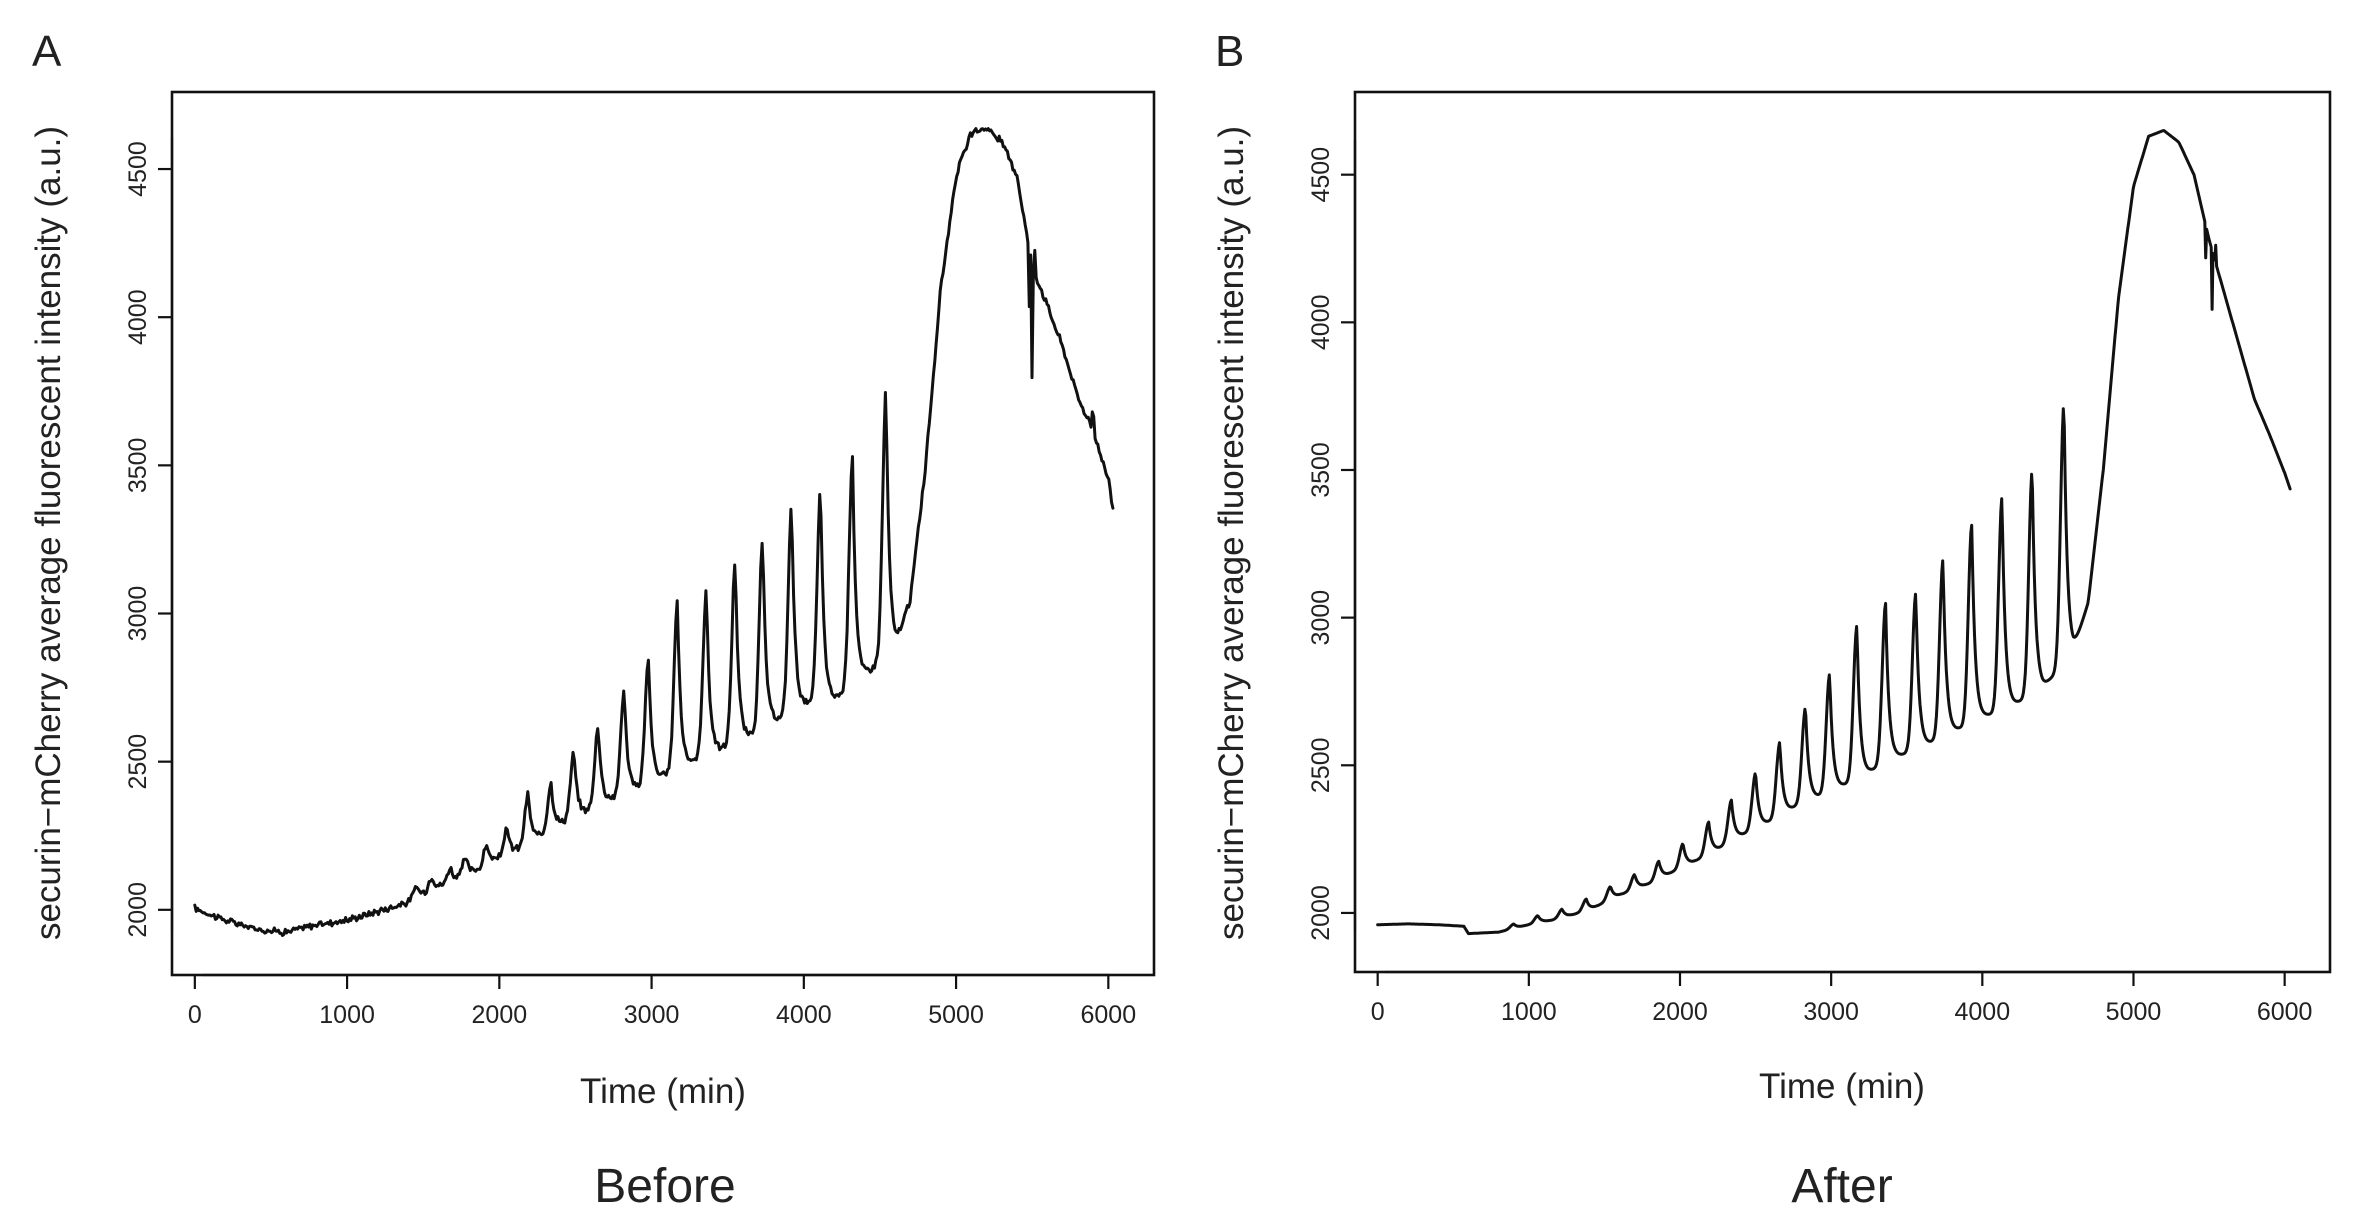 Image resolution: width=2358 pixels, height=1230 pixels. What do you see at coordinates (663, 1091) in the screenshot?
I see `x-axis-title-a: Time (min)` at bounding box center [663, 1091].